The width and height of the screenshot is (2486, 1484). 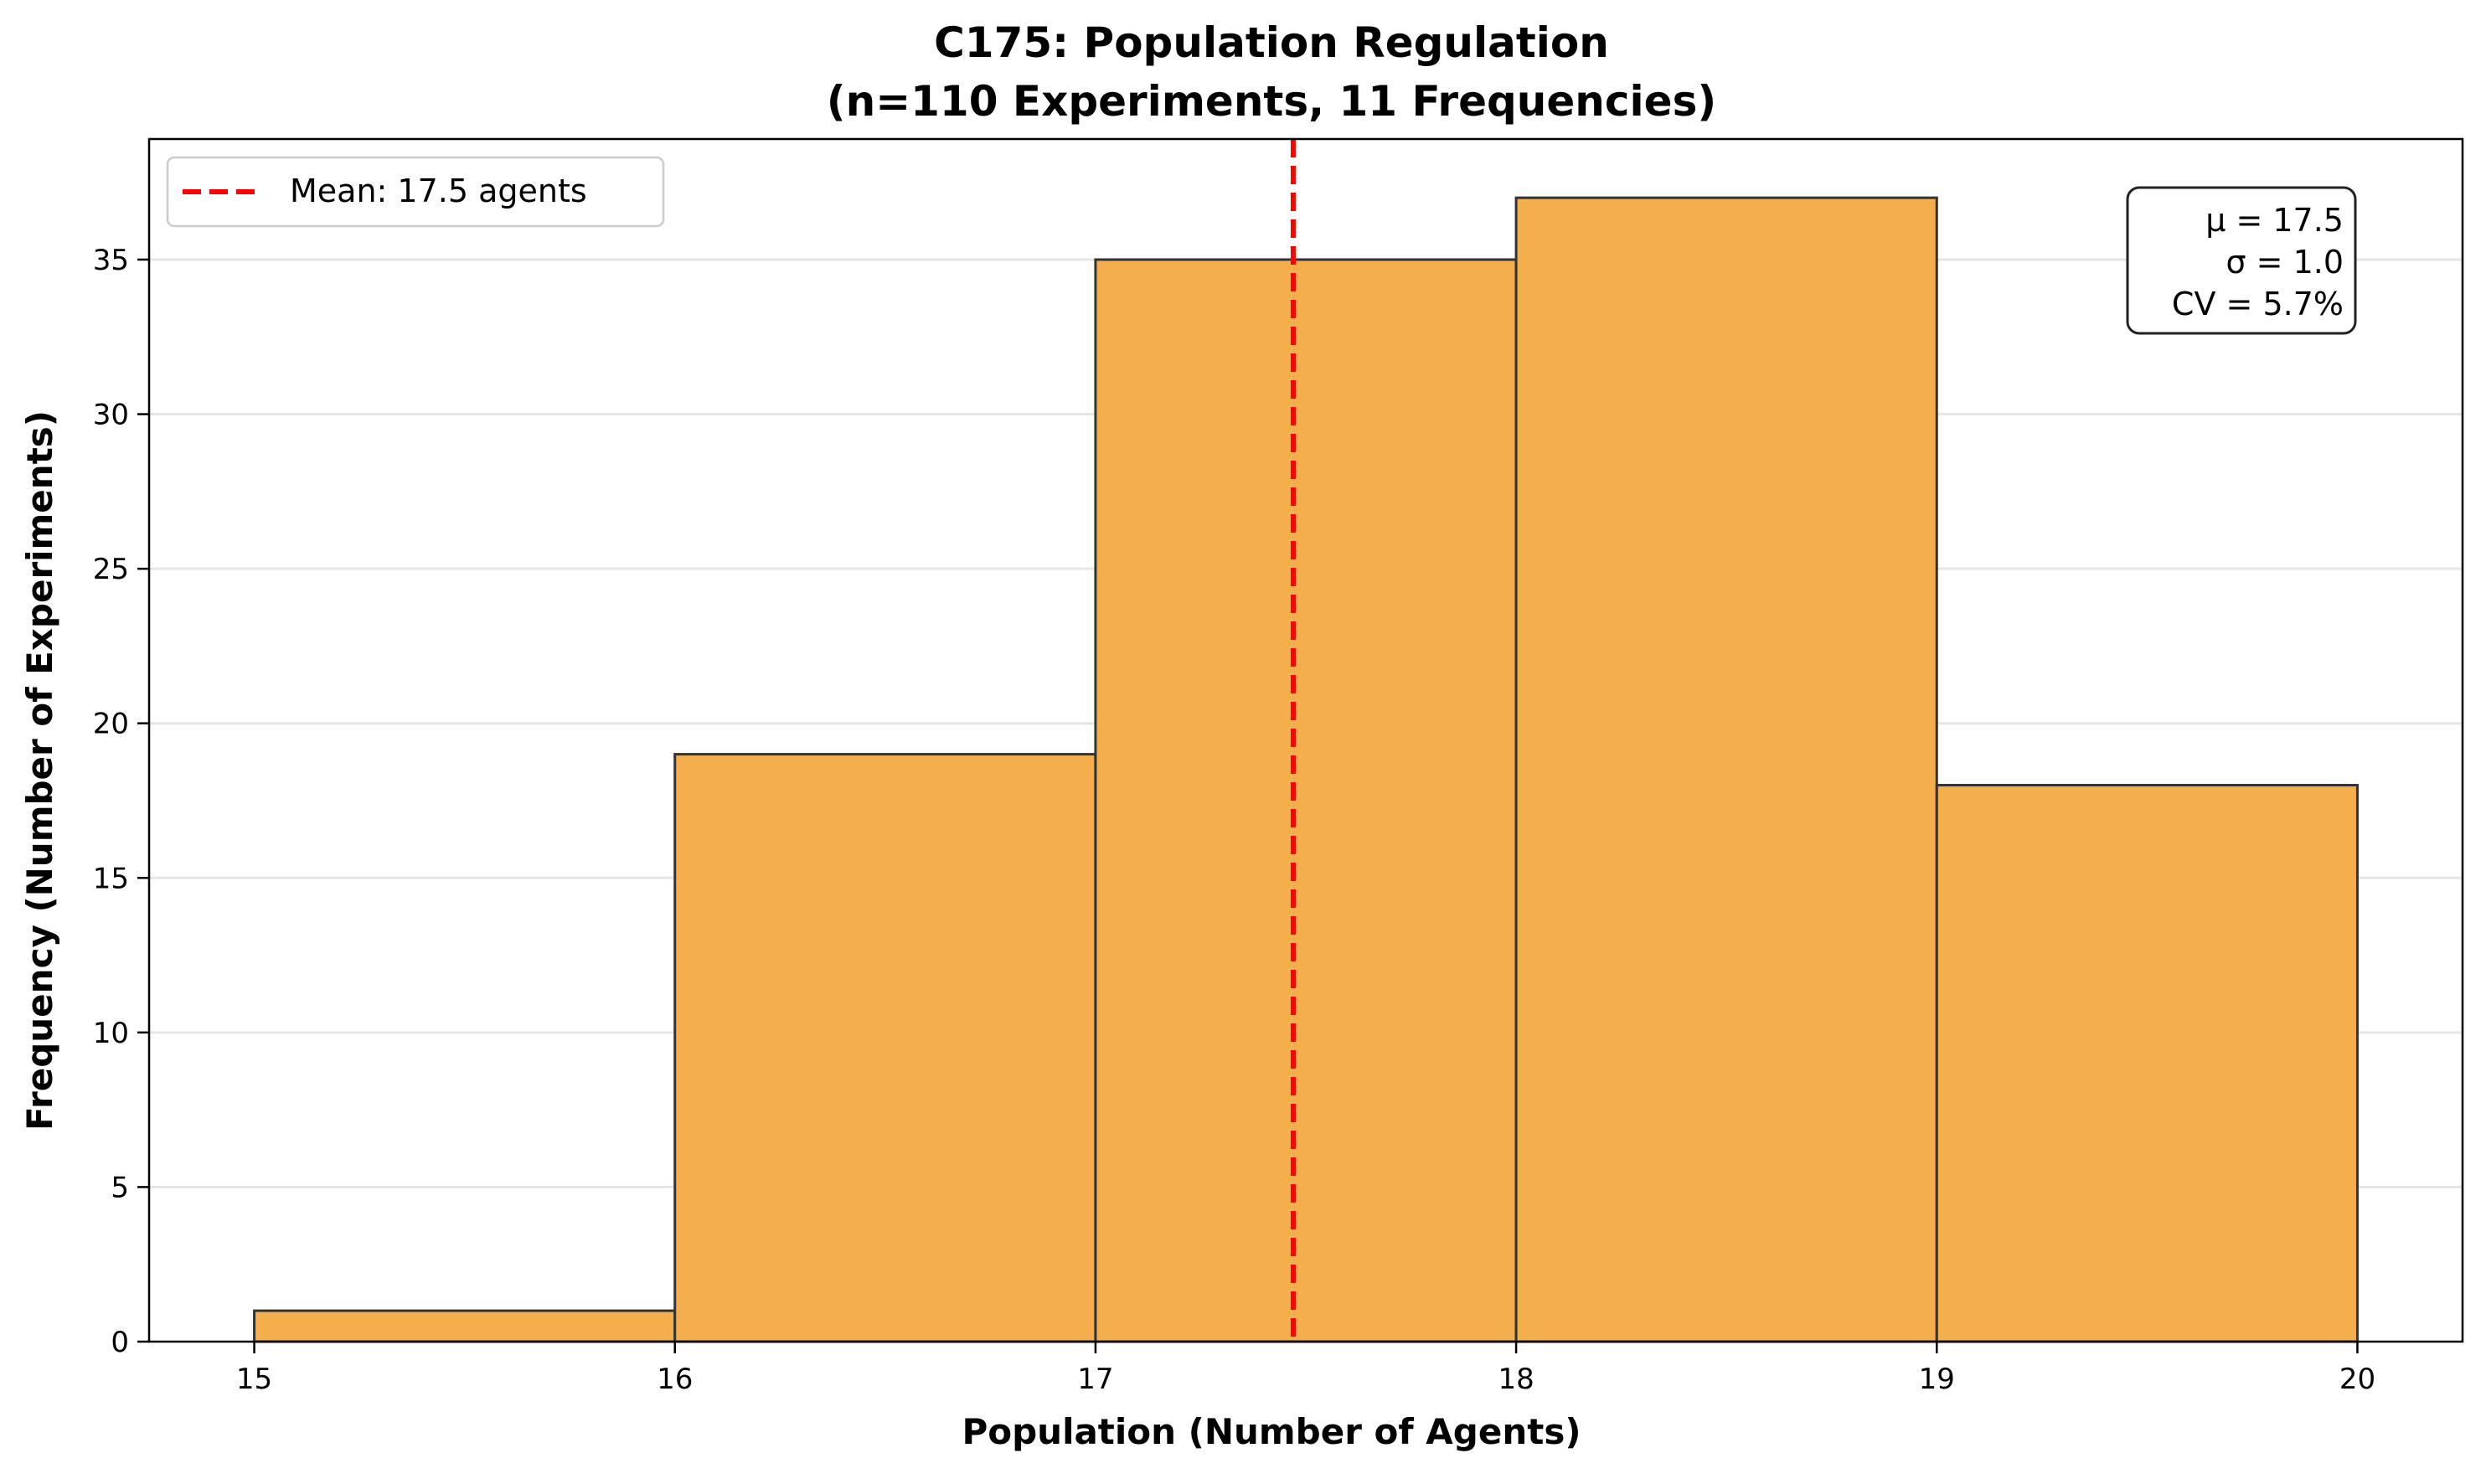 I want to click on y-tick-label: 10, so click(x=111, y=1033).